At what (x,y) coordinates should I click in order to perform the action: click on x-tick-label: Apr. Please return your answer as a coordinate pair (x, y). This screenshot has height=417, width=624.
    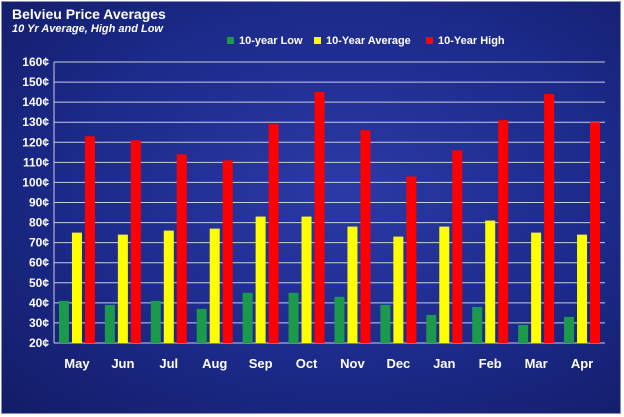
    Looking at the image, I should click on (582, 363).